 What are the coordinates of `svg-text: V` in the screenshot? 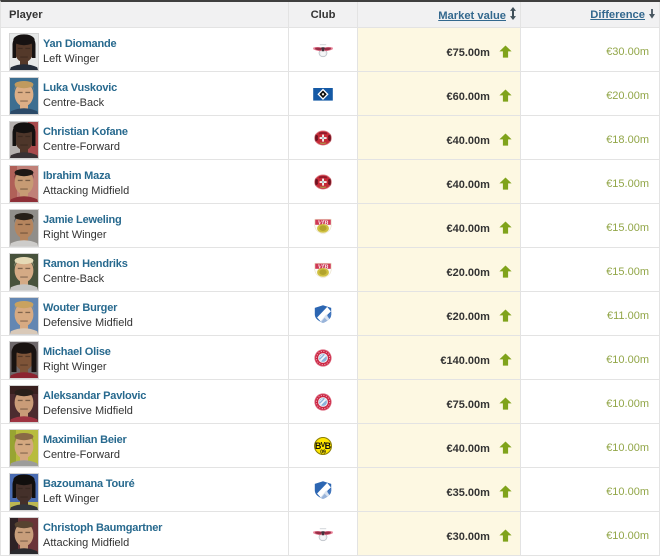 It's located at (323, 445).